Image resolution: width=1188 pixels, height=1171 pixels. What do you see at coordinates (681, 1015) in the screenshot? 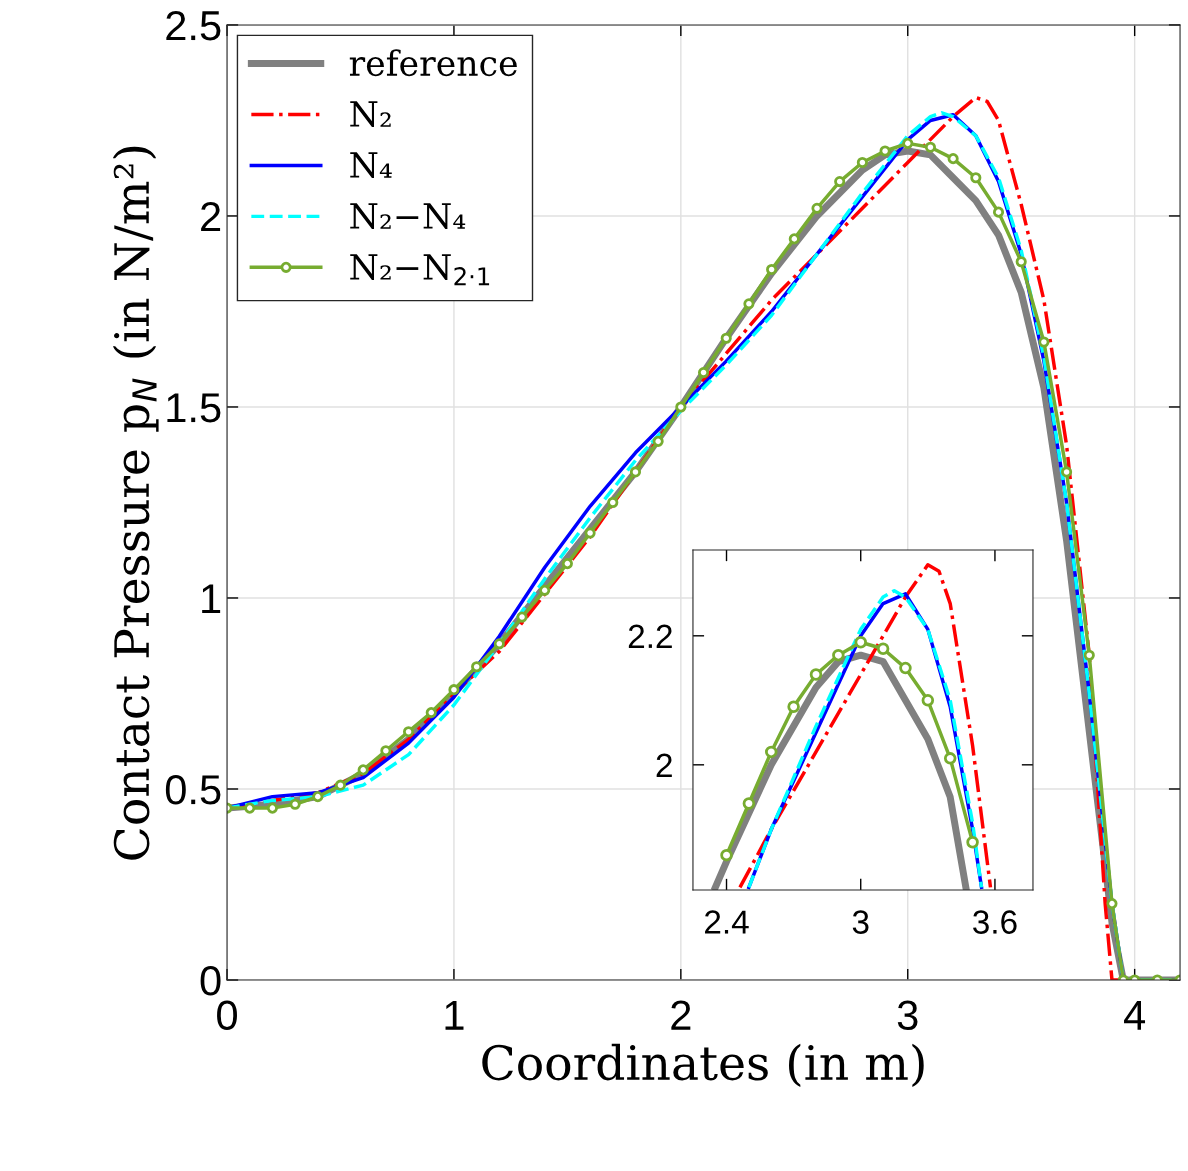
I see `x-tick-label: 2` at bounding box center [681, 1015].